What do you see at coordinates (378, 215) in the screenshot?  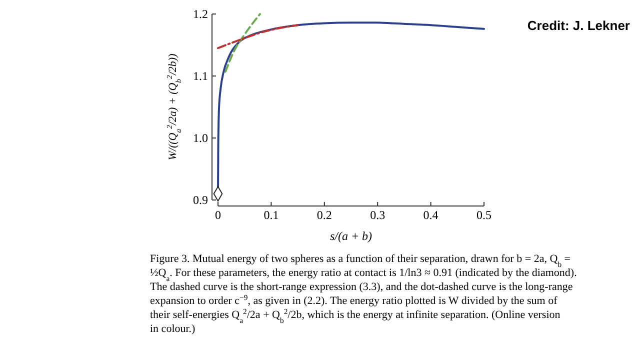 I see `x-tick-label: 0.3` at bounding box center [378, 215].